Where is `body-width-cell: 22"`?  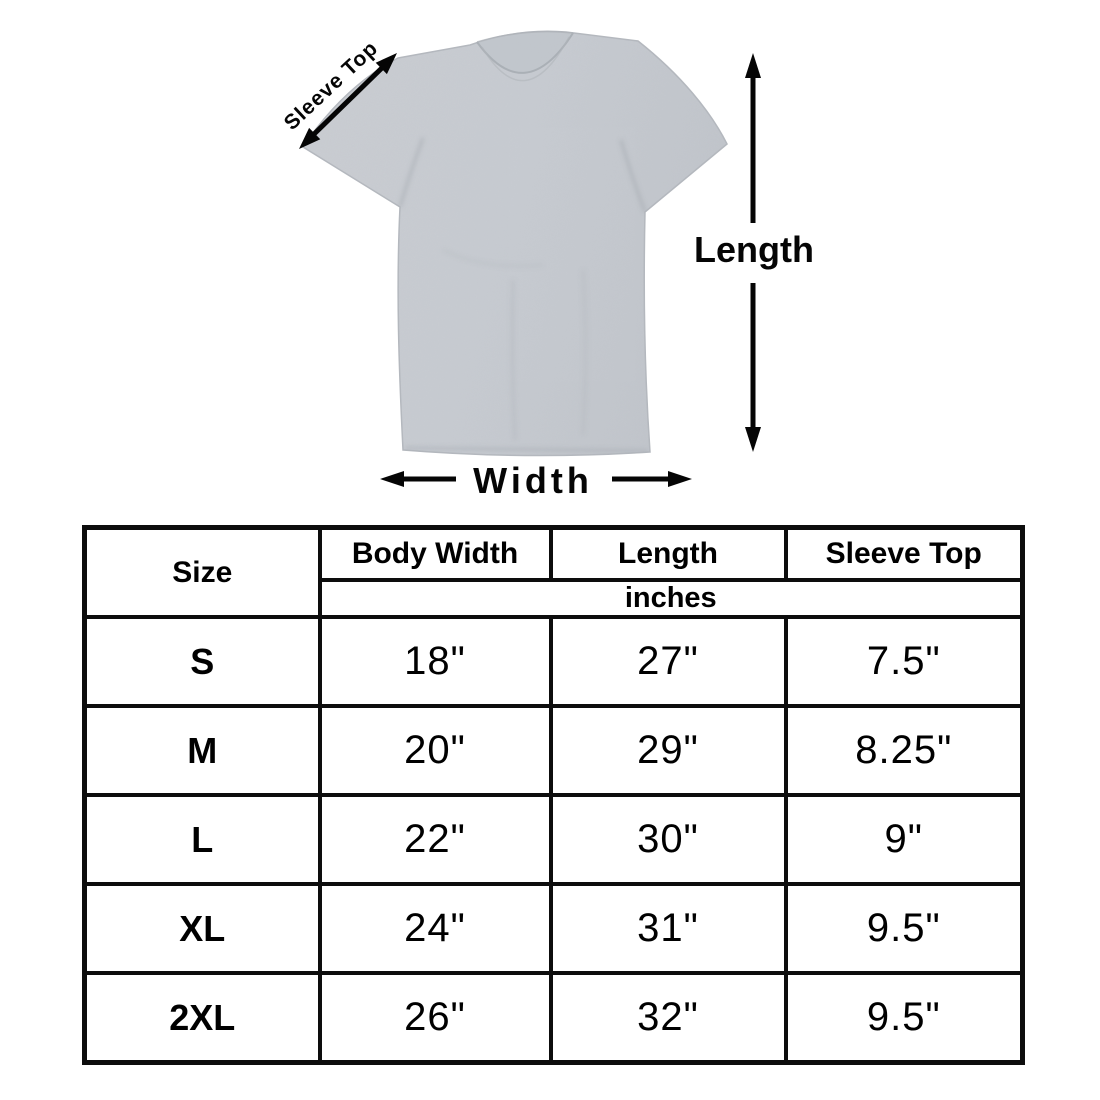
body-width-cell: 22" is located at coordinates (435, 839).